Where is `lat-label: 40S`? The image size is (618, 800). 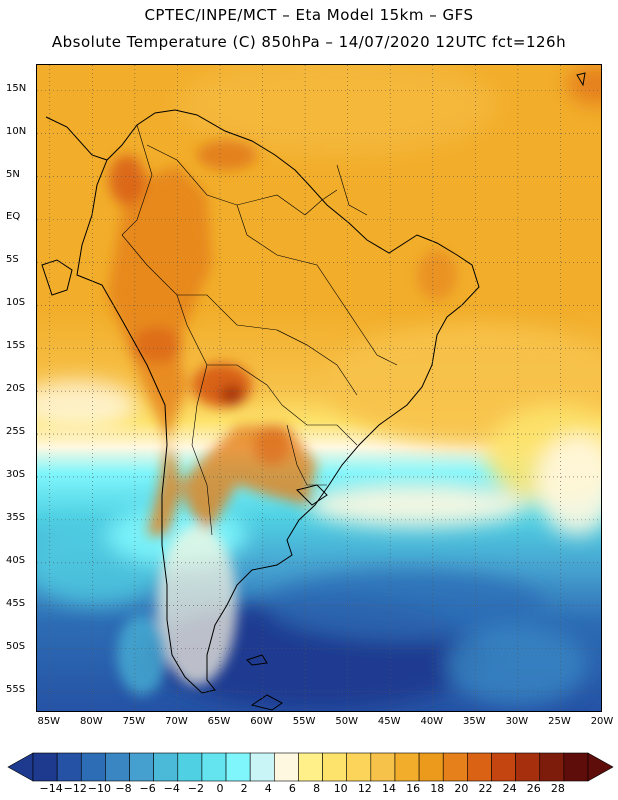
lat-label: 40S is located at coordinates (16, 560).